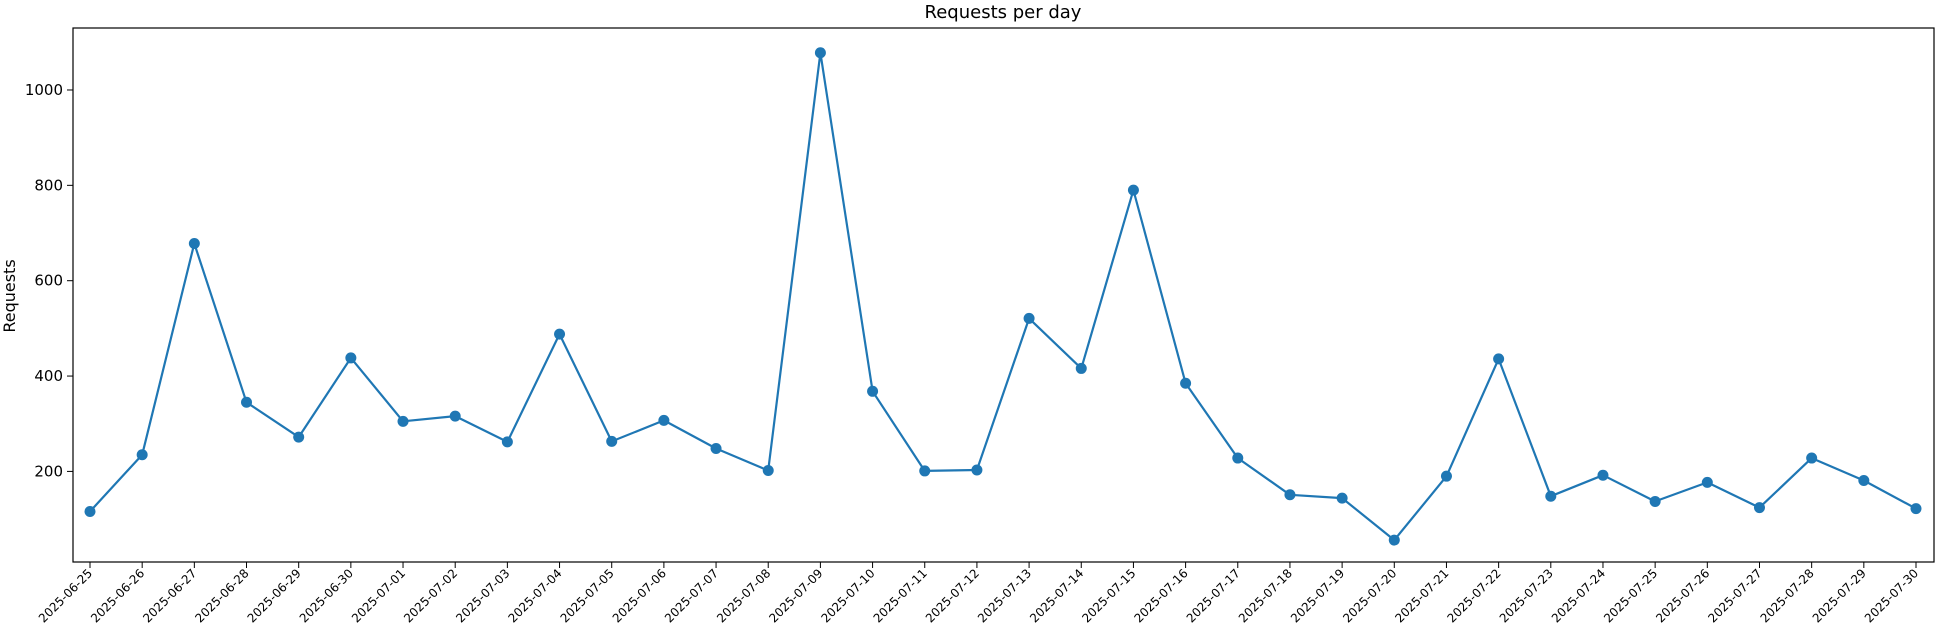 The image size is (1941, 639). I want to click on y-tick-label: 1000, so click(44, 90).